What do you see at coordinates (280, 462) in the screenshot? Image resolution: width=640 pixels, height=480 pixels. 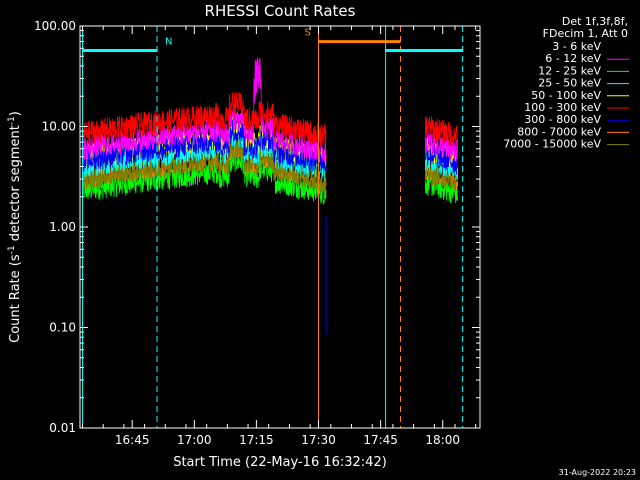 I see `x-axis-label: Start Time (22-May-16 16:32:42)` at bounding box center [280, 462].